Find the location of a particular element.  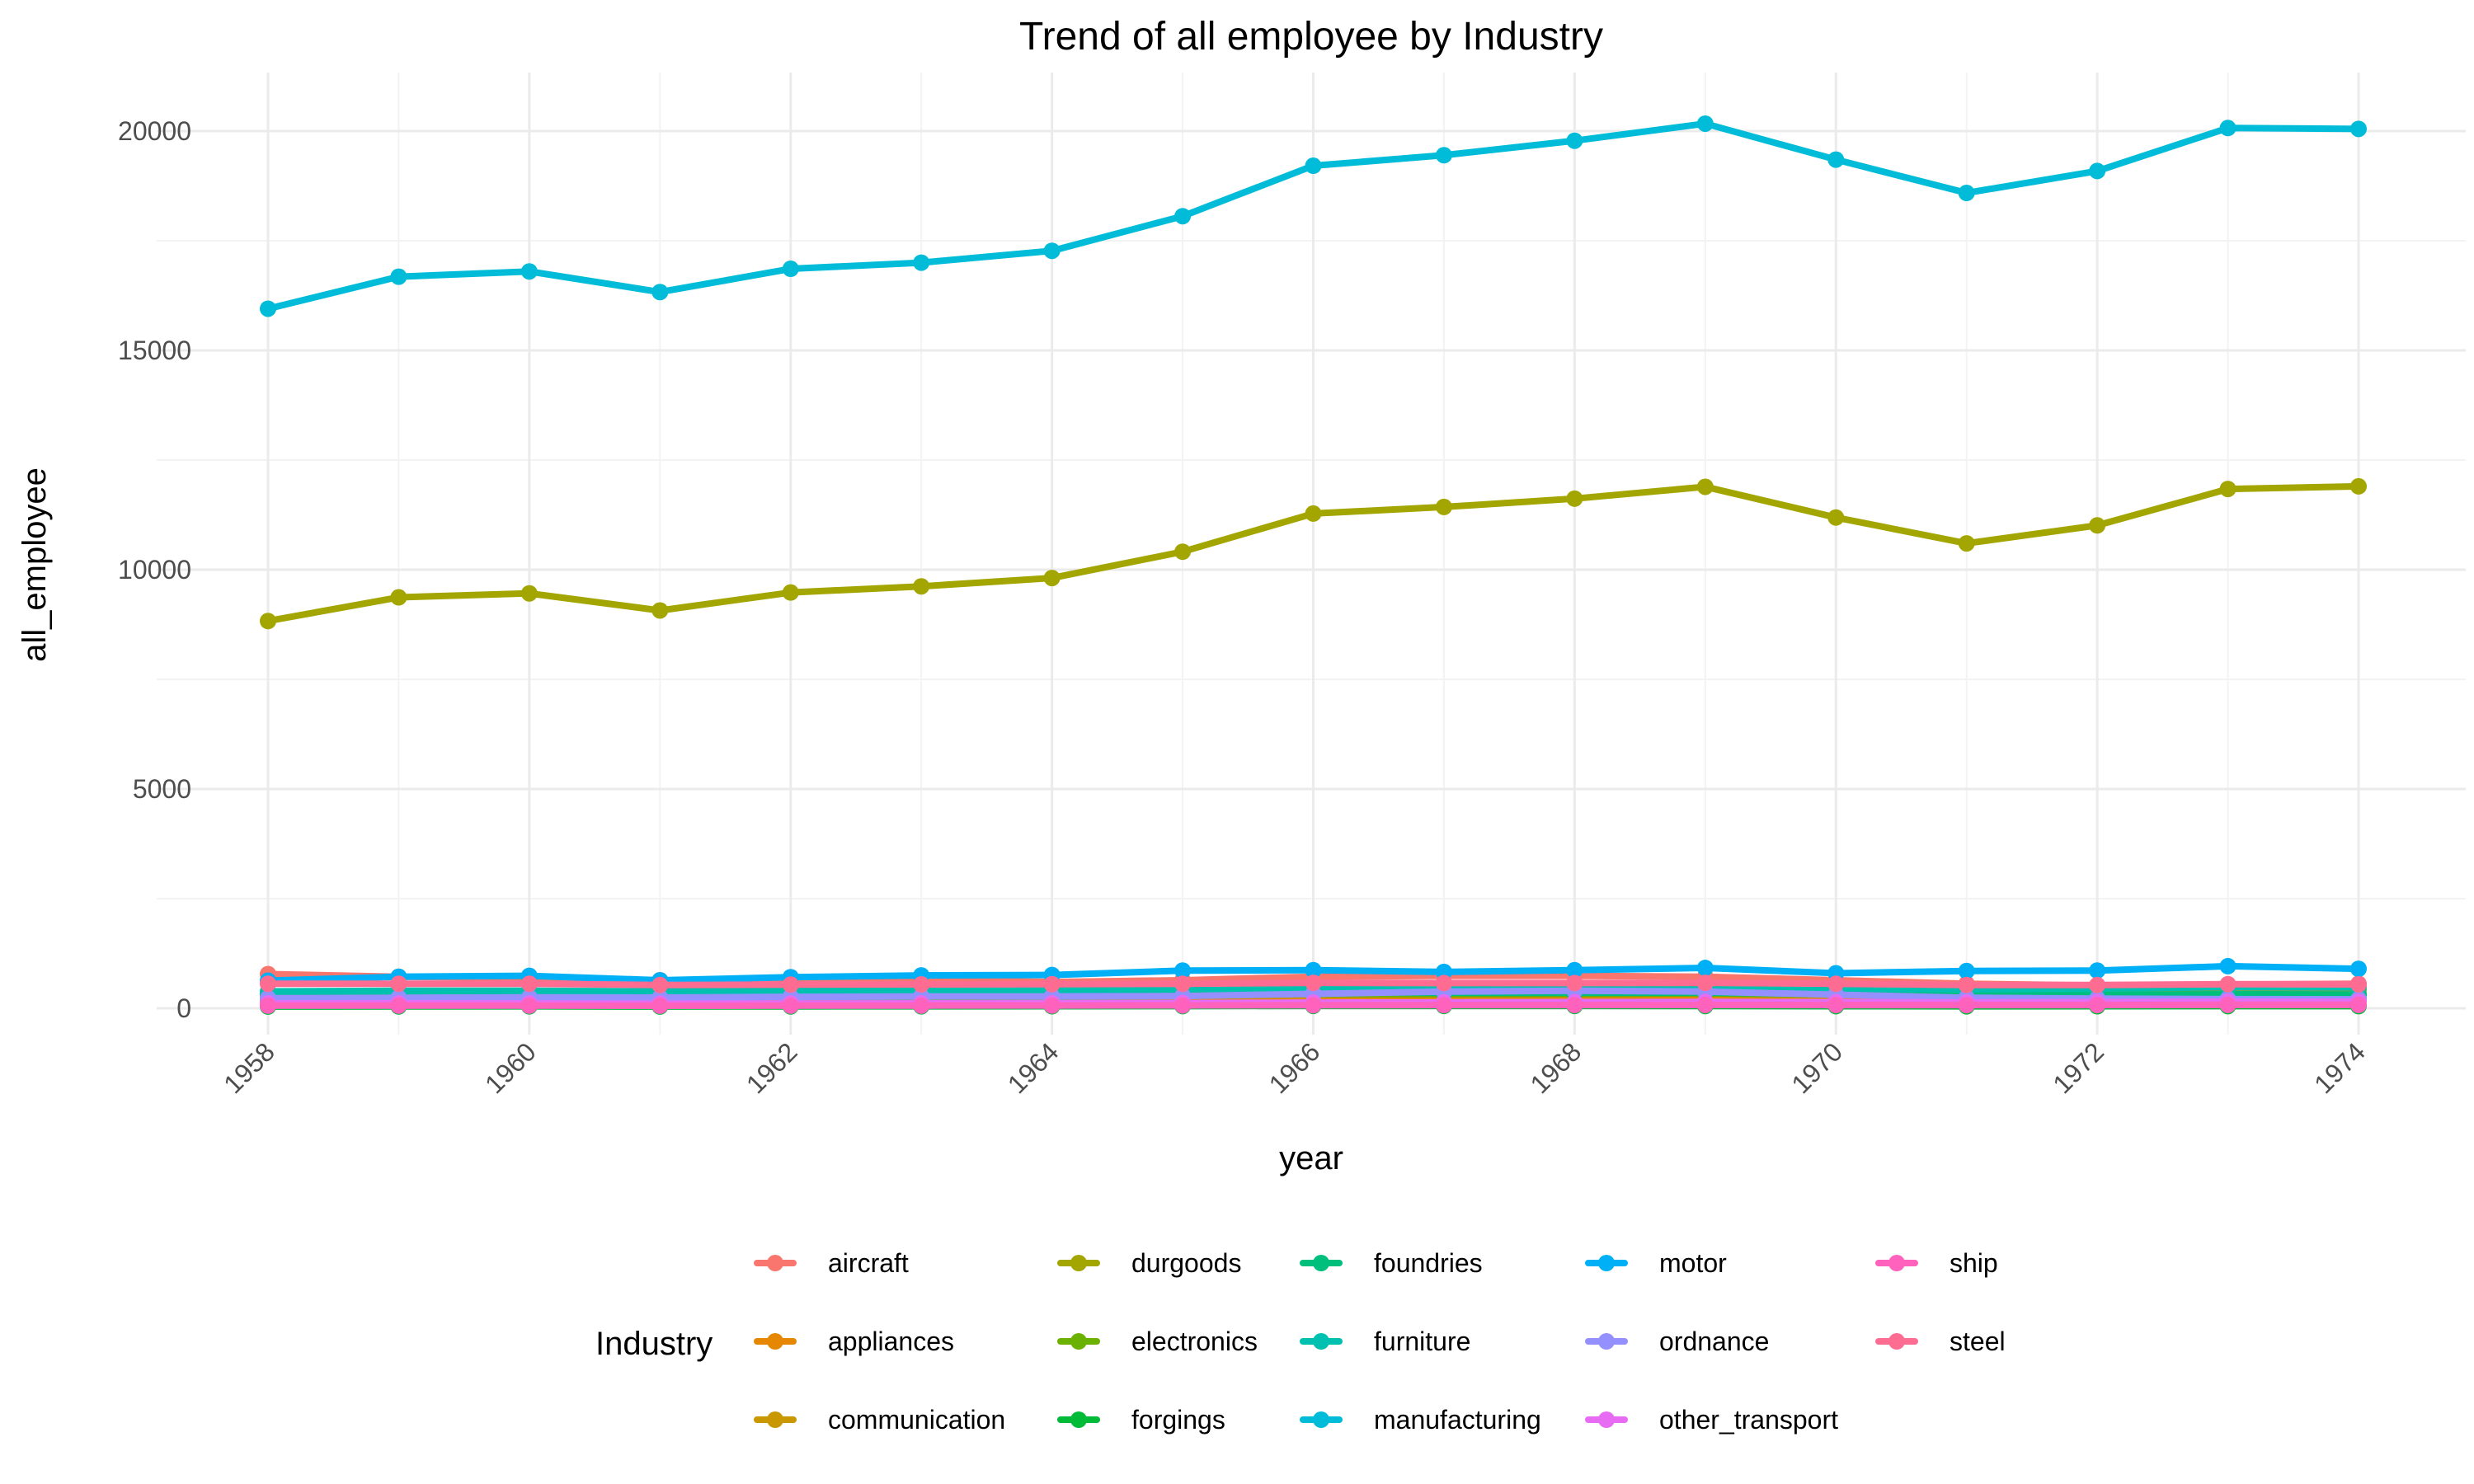

legend-item-forgings: forgings is located at coordinates (1141, 1420).